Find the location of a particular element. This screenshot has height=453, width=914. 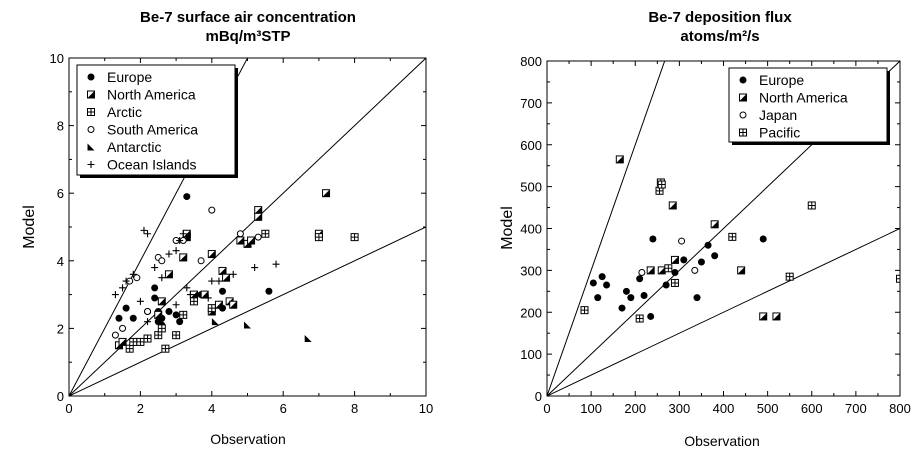

chart-left-y-axis-label: Model is located at coordinates (29, 227).